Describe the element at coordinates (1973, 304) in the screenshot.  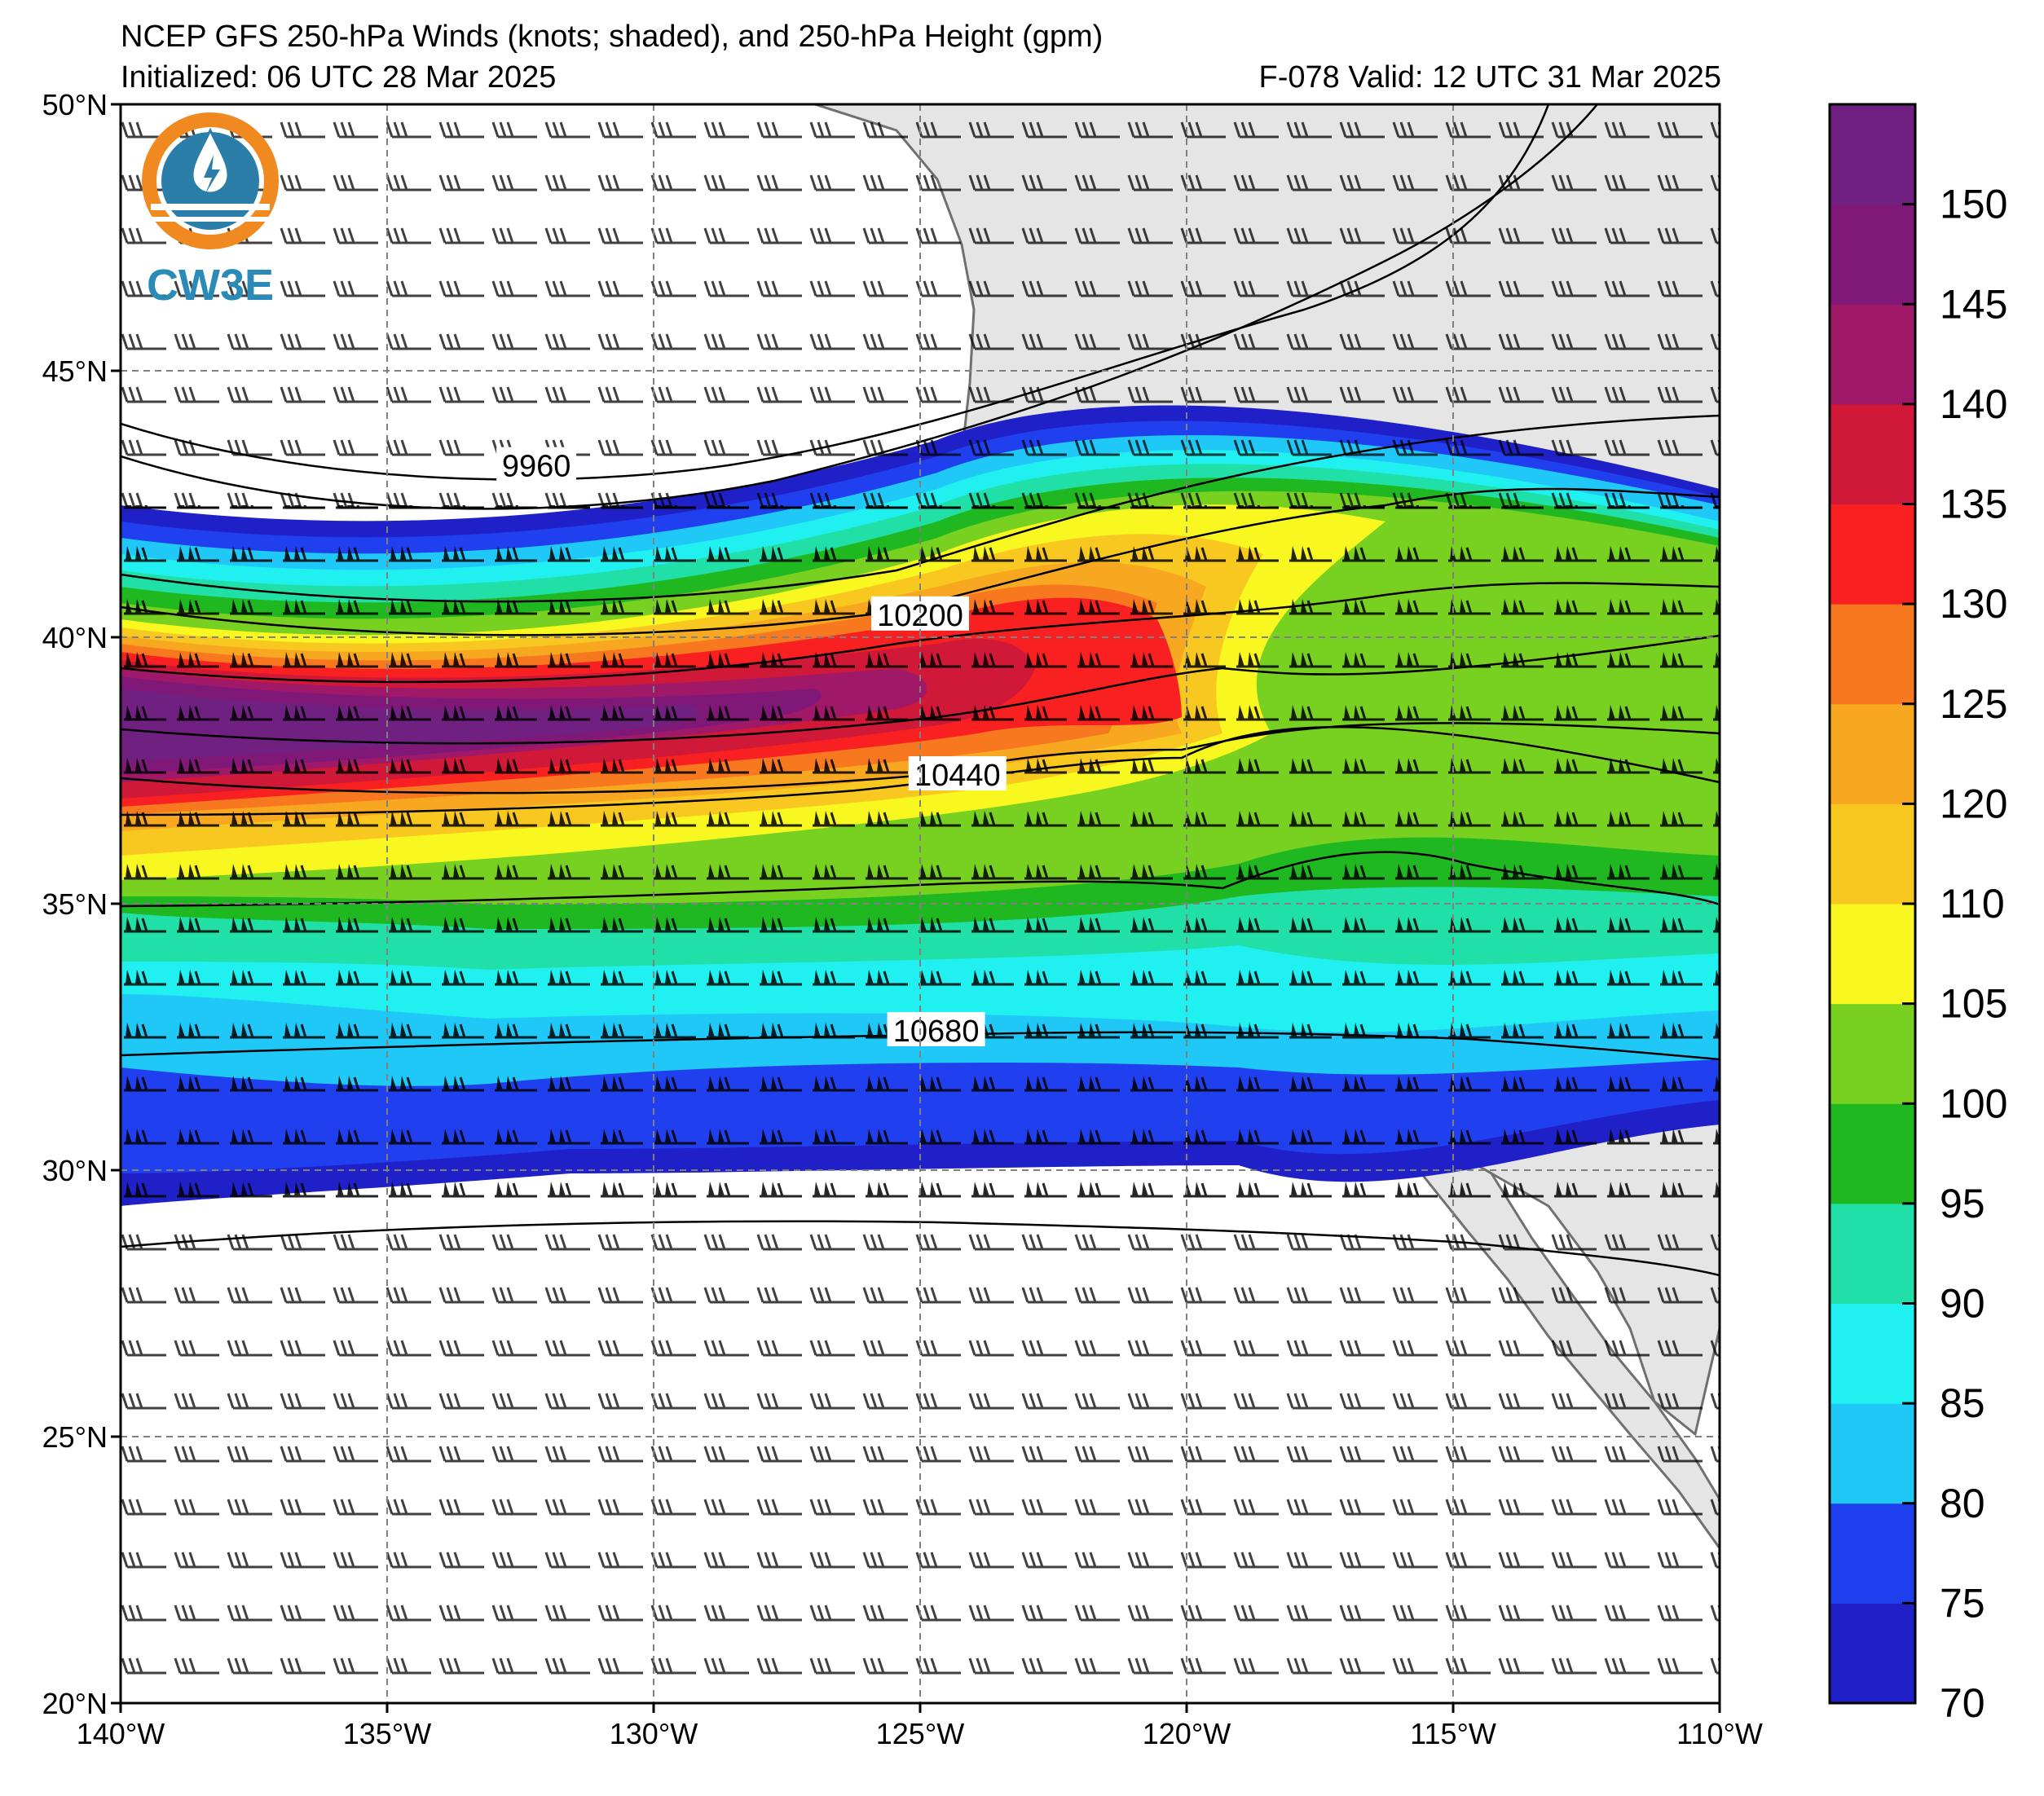
I see `colorbar-label: 145` at that location.